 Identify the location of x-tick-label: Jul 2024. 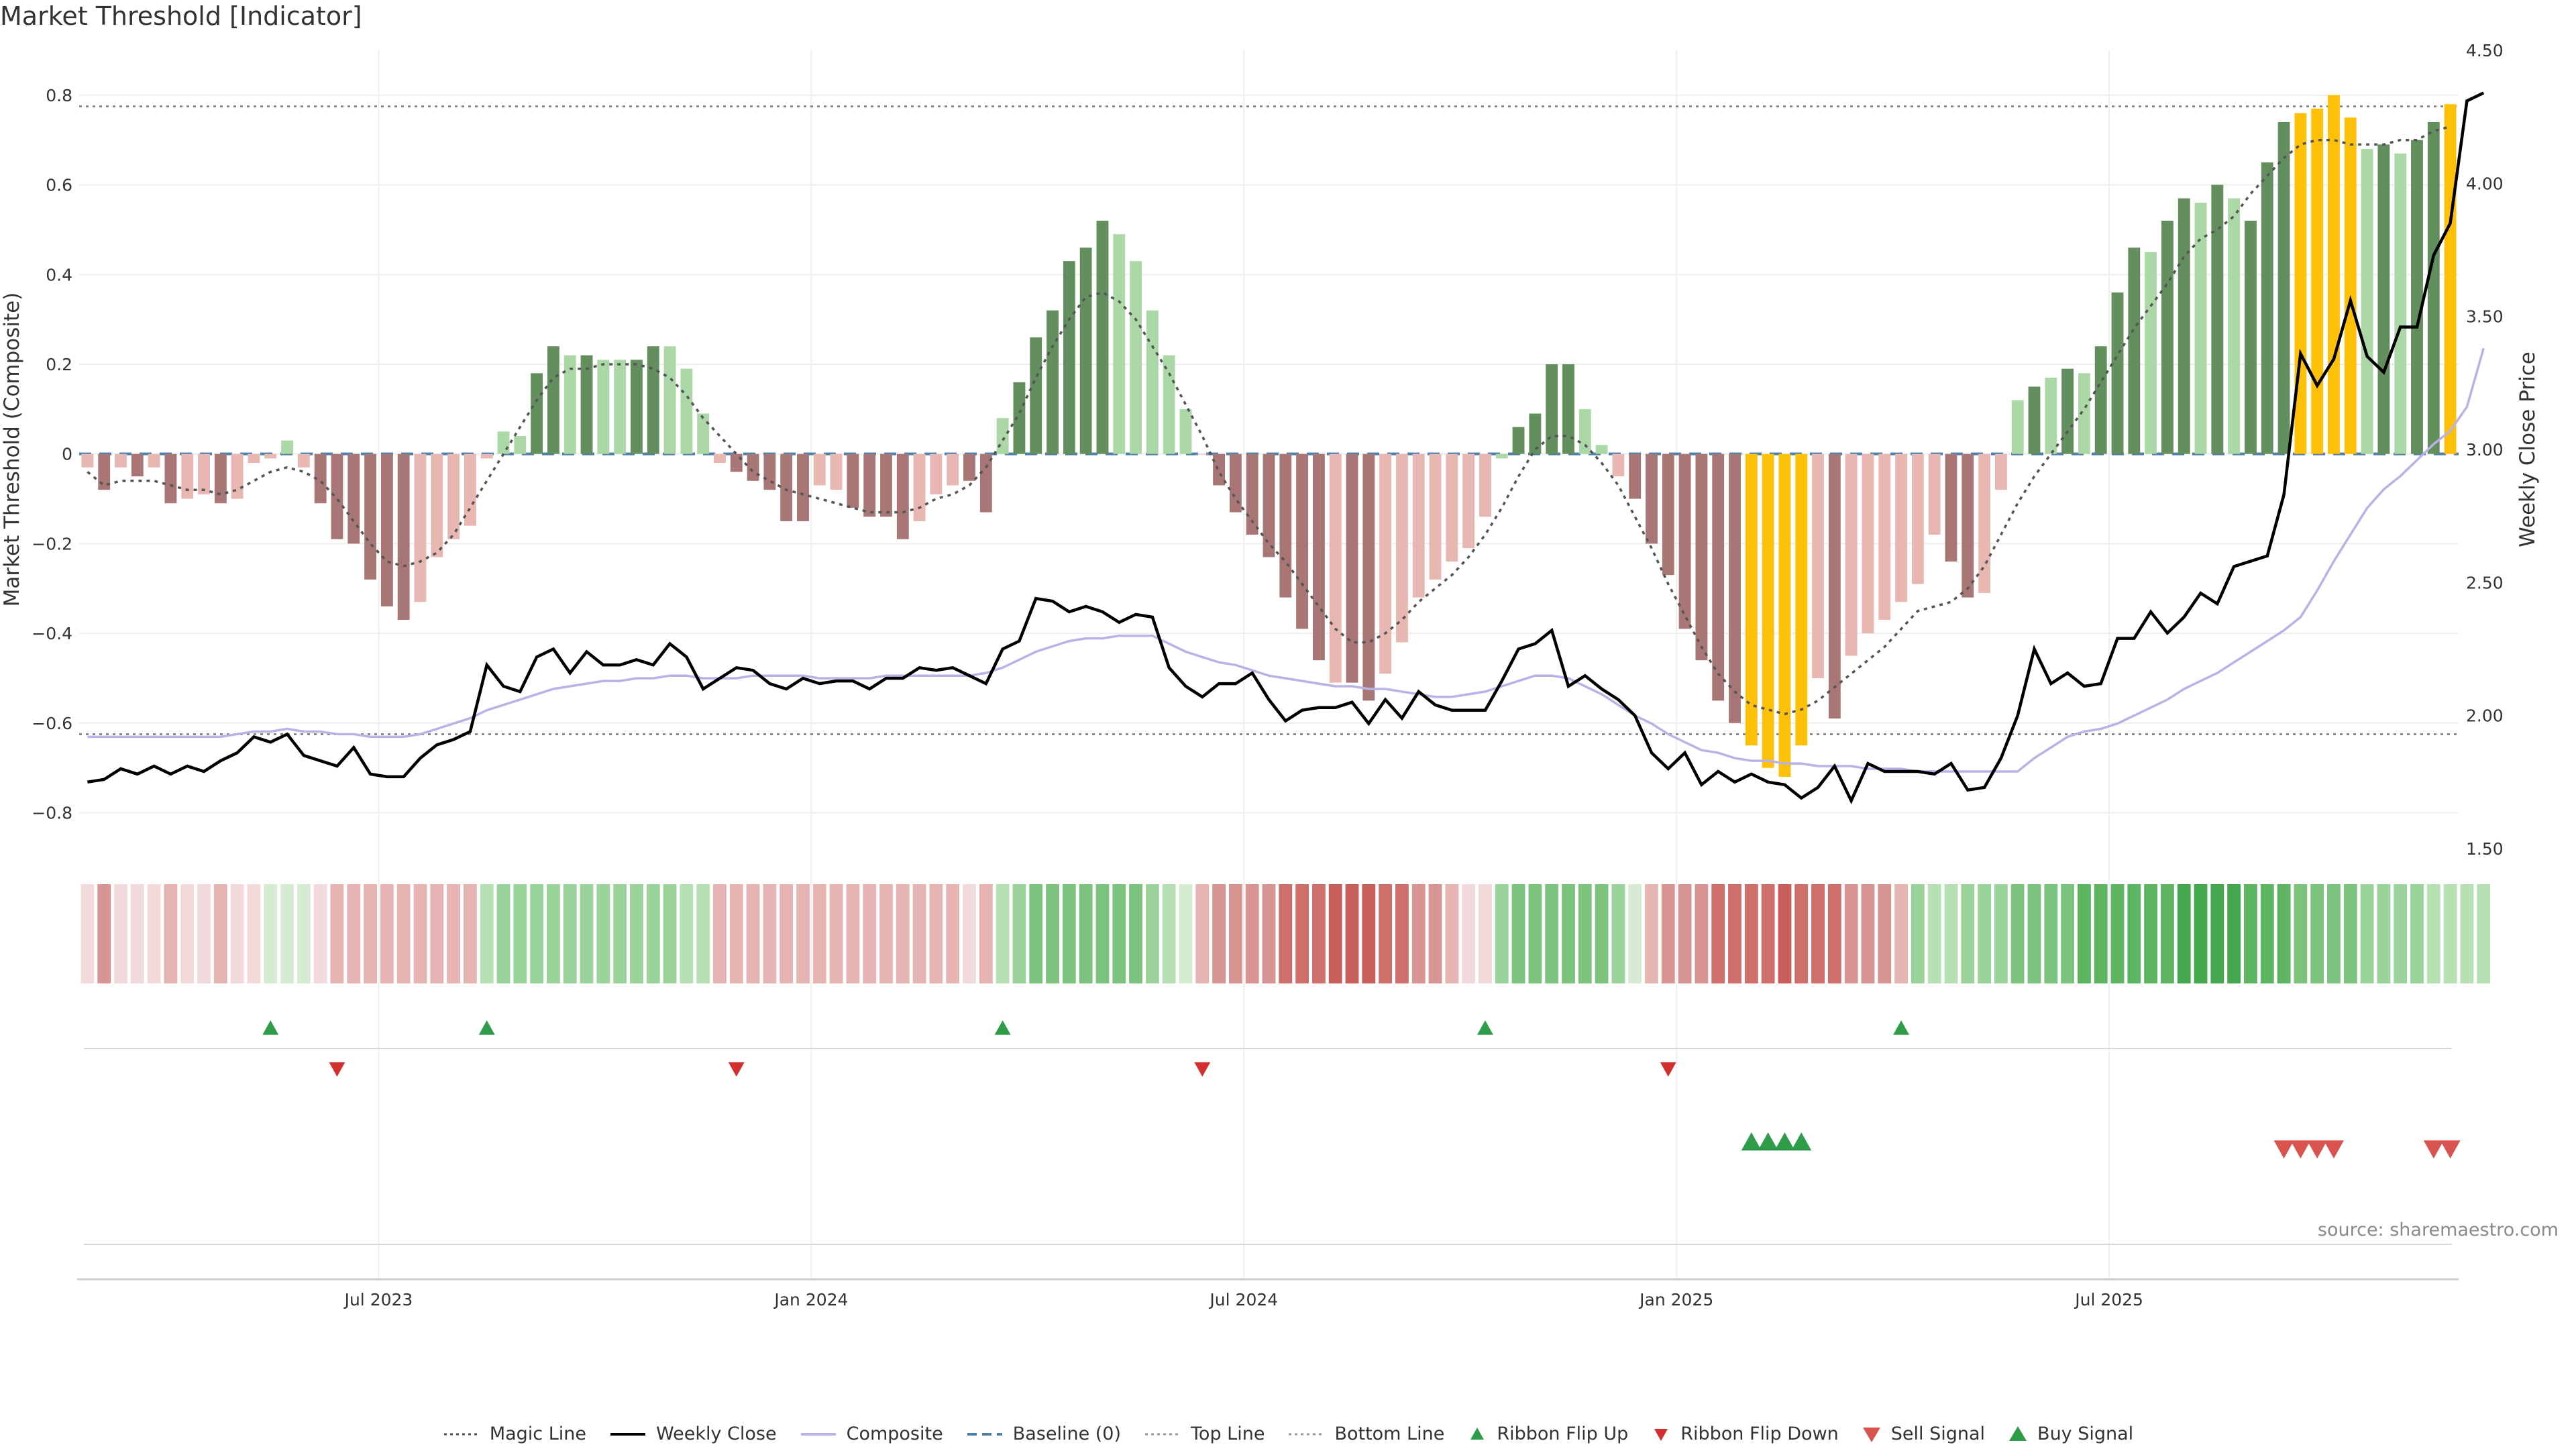
(1243, 1299).